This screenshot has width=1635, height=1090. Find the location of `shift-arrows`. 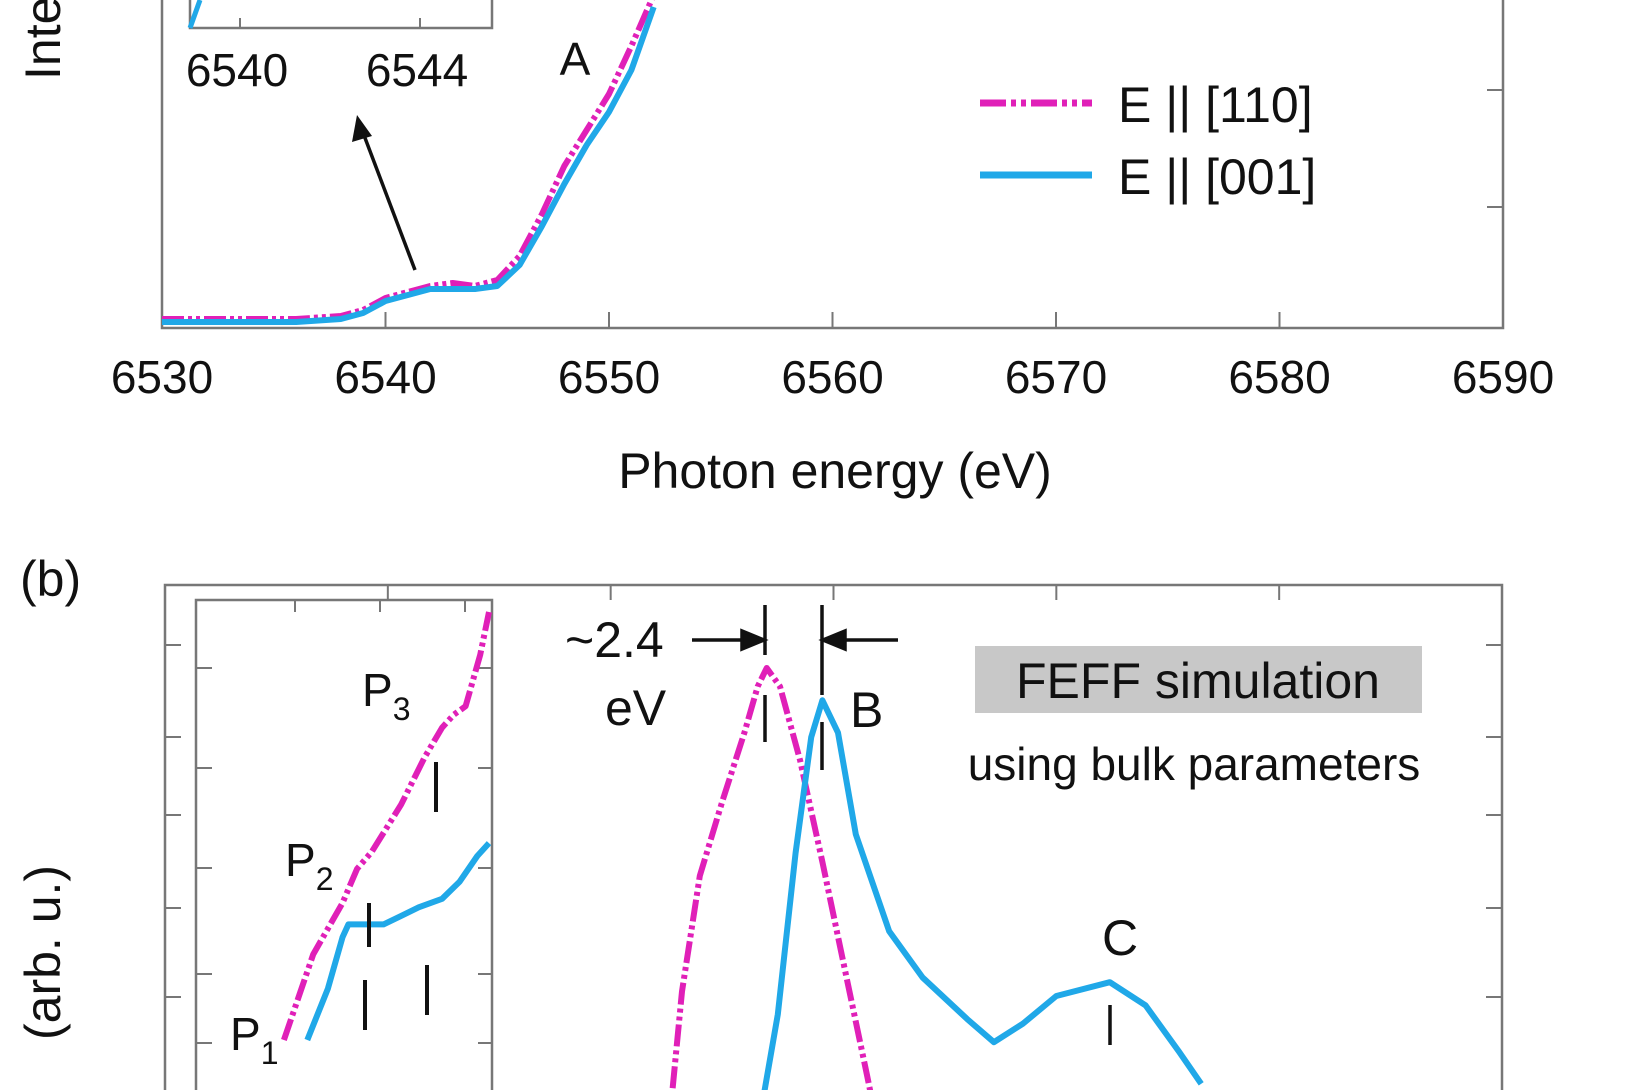

shift-arrows is located at coordinates (902, 825).